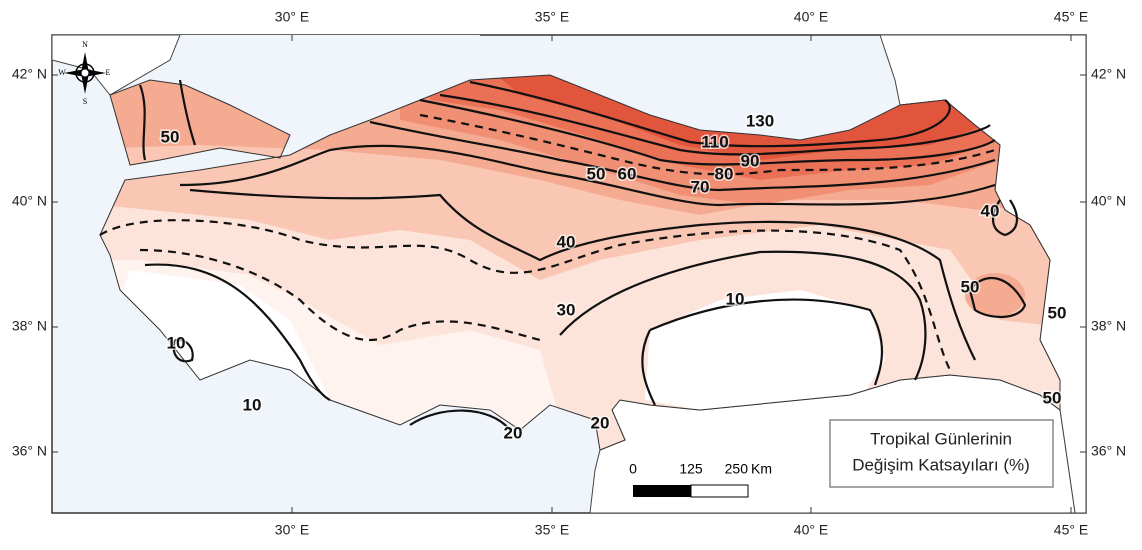  What do you see at coordinates (633, 469) in the screenshot?
I see `scale-label: 0` at bounding box center [633, 469].